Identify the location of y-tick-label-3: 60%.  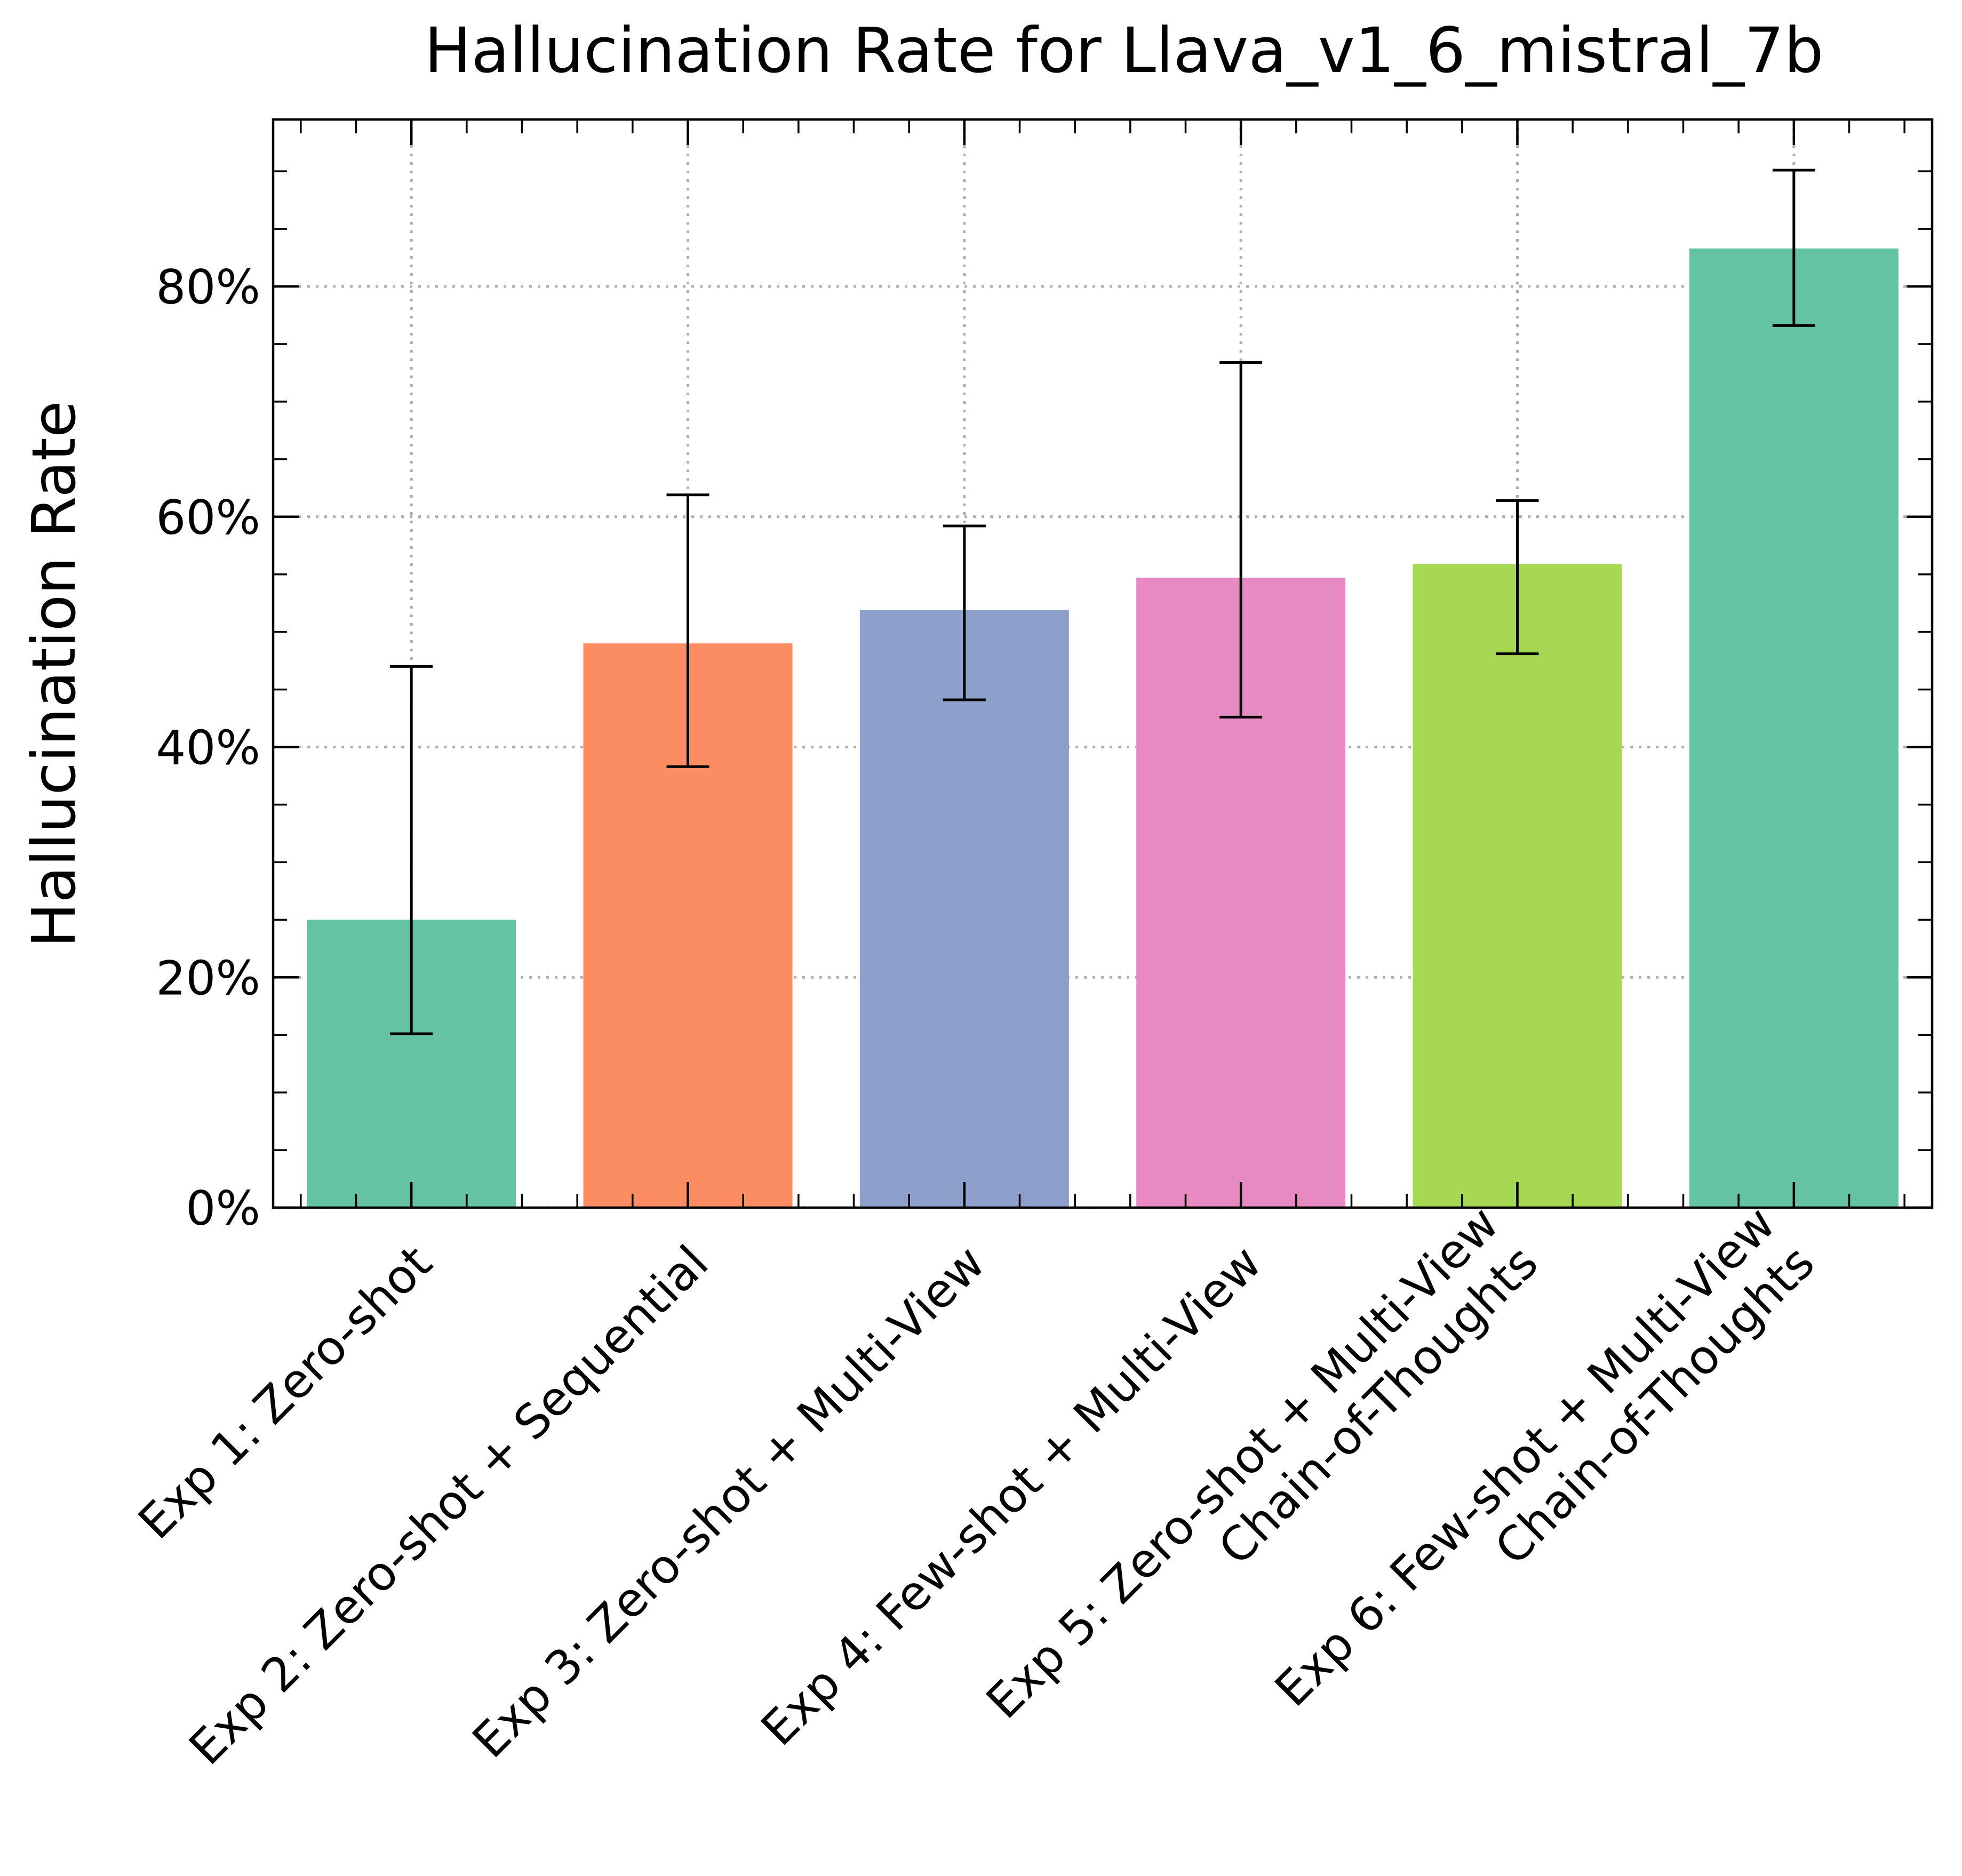
(208, 517).